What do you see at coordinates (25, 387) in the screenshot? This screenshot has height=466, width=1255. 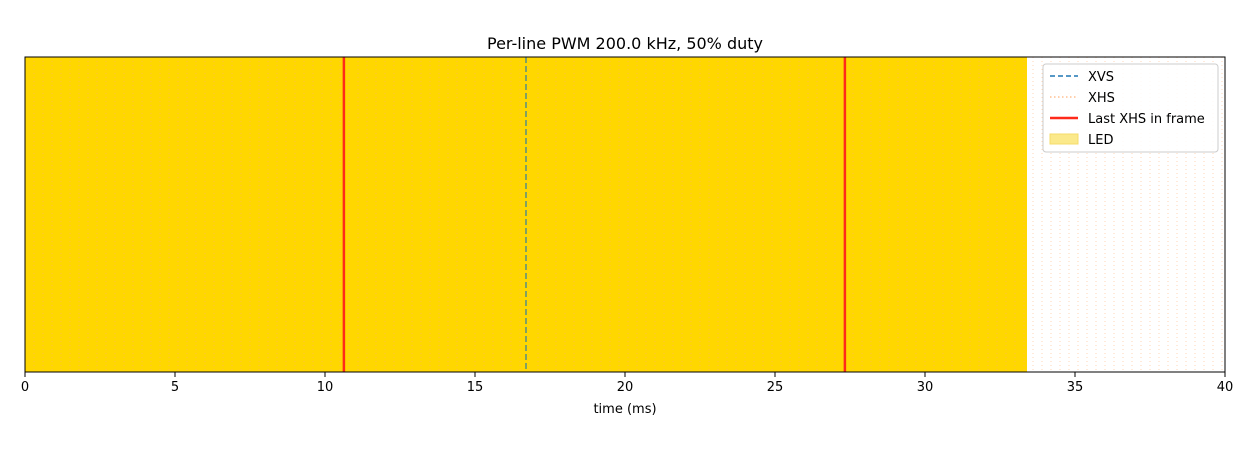 I see `x-tick-label: 0` at bounding box center [25, 387].